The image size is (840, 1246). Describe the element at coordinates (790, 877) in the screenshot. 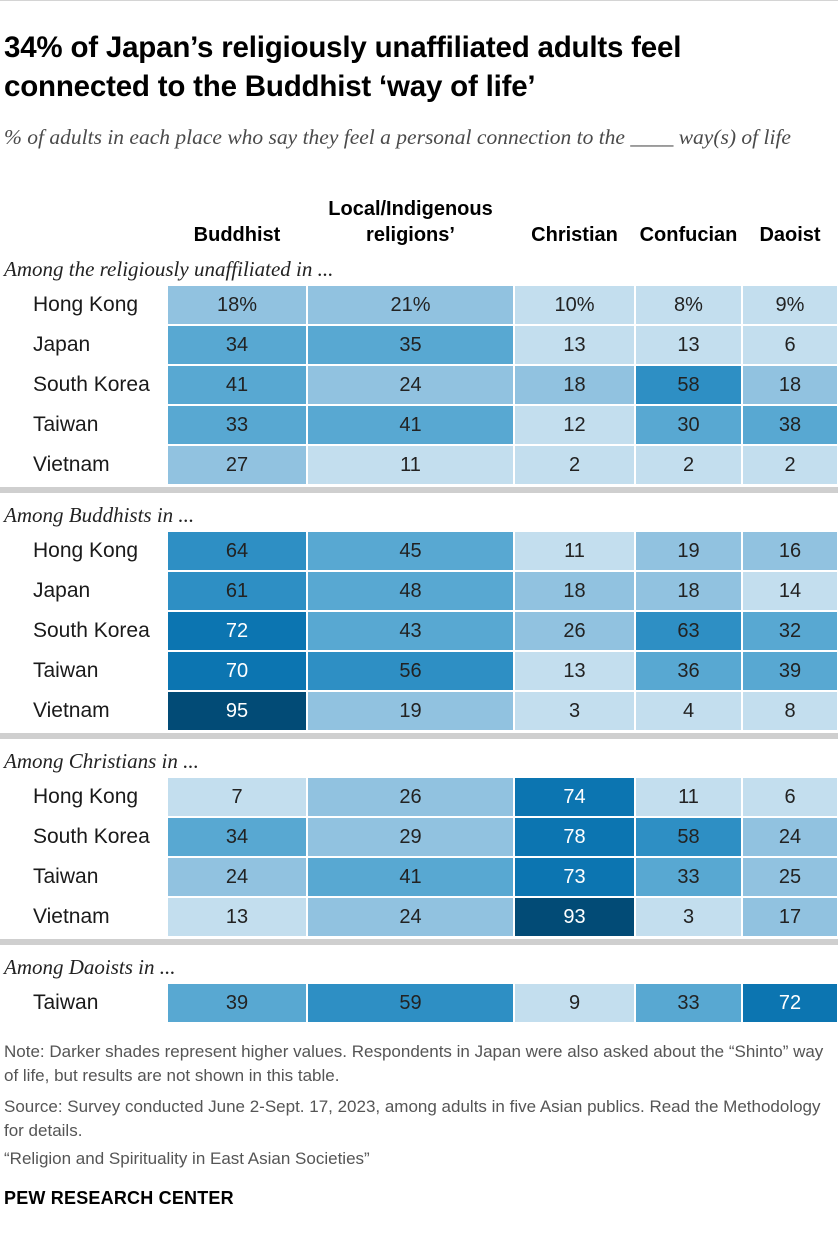

I see `table-cell-daoist: 25` at that location.